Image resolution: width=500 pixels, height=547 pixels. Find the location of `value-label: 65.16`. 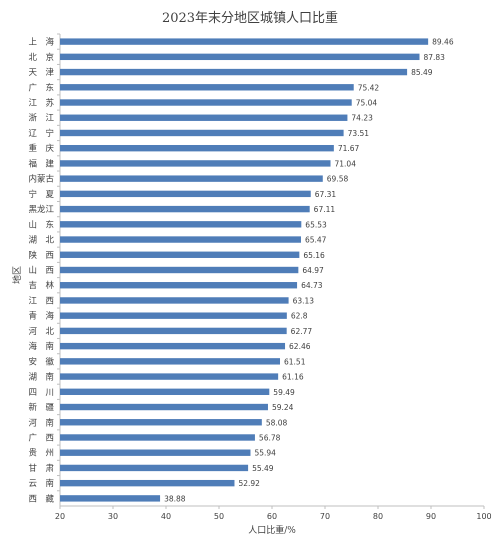

value-label: 65.16 is located at coordinates (314, 255).